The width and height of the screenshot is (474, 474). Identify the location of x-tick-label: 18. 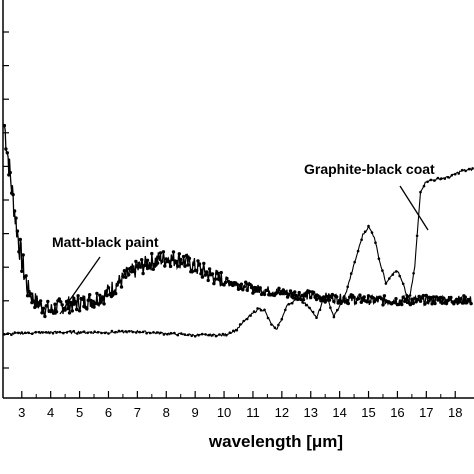
(455, 412).